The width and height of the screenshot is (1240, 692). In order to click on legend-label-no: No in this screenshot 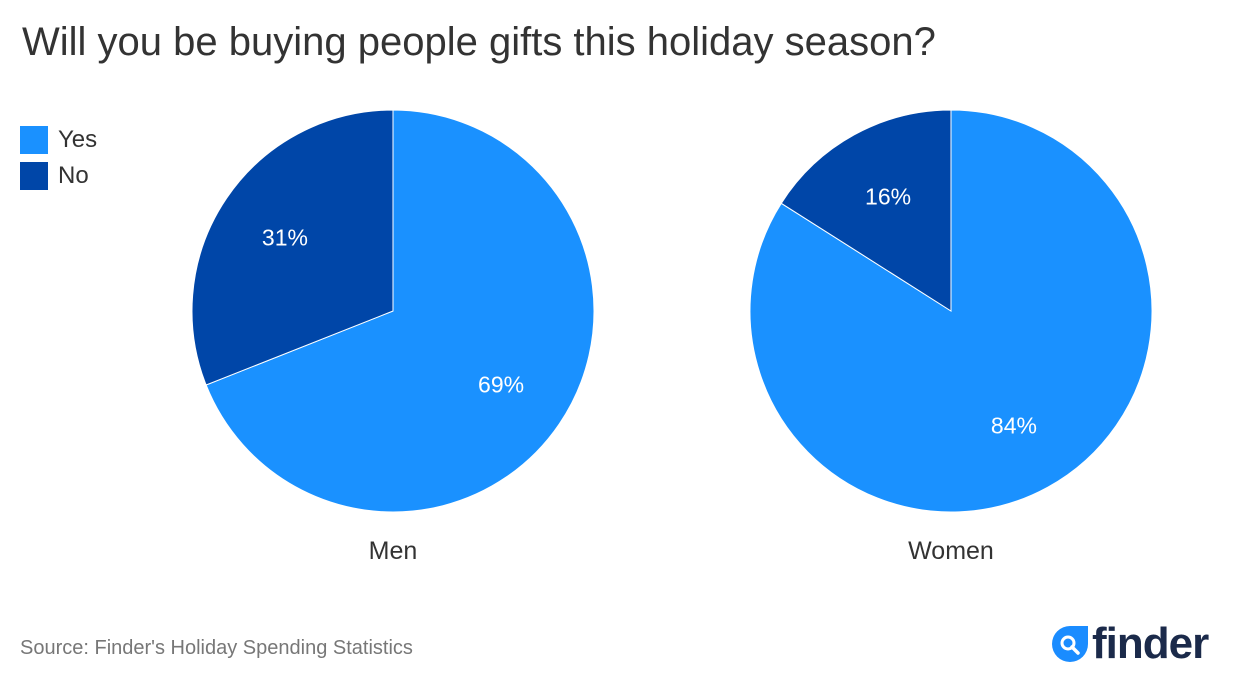, I will do `click(73, 175)`.